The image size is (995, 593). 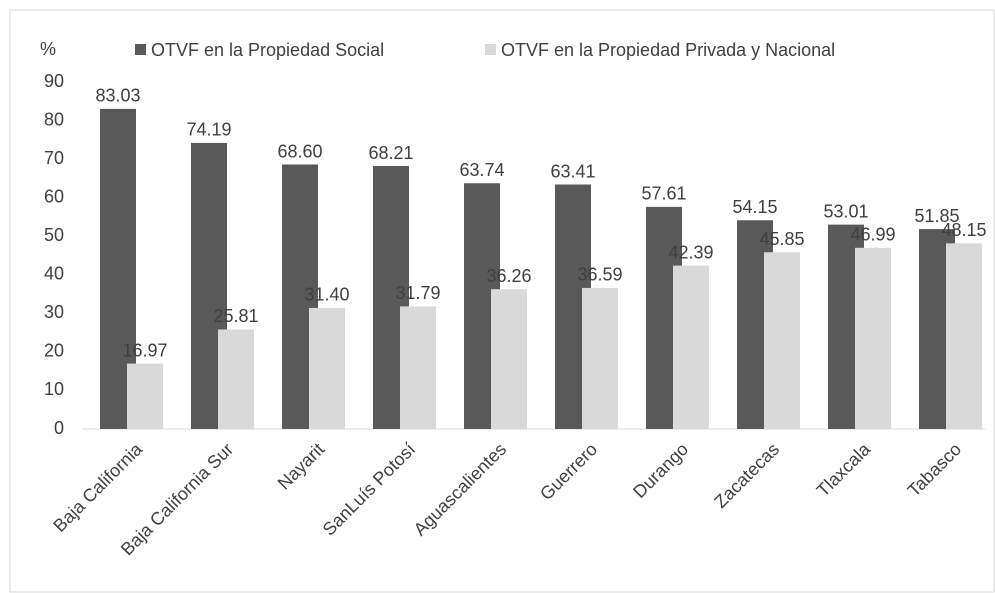 I want to click on value-label: 68.21, so click(x=390, y=153).